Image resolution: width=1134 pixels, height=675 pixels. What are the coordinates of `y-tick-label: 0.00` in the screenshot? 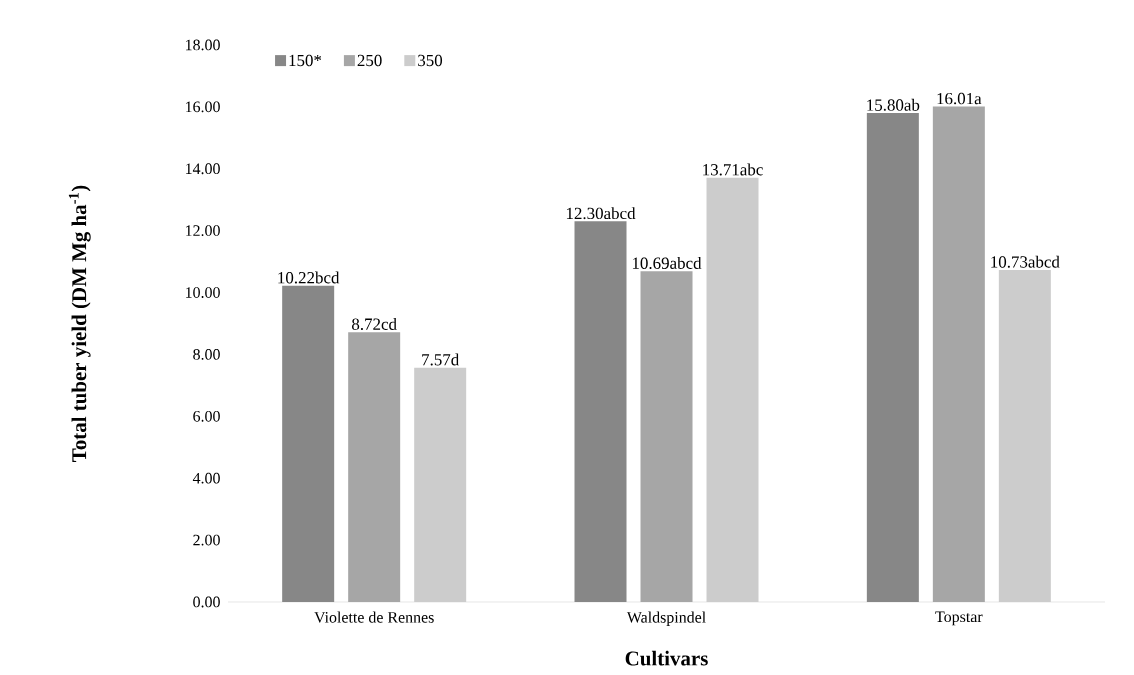 It's located at (206, 602).